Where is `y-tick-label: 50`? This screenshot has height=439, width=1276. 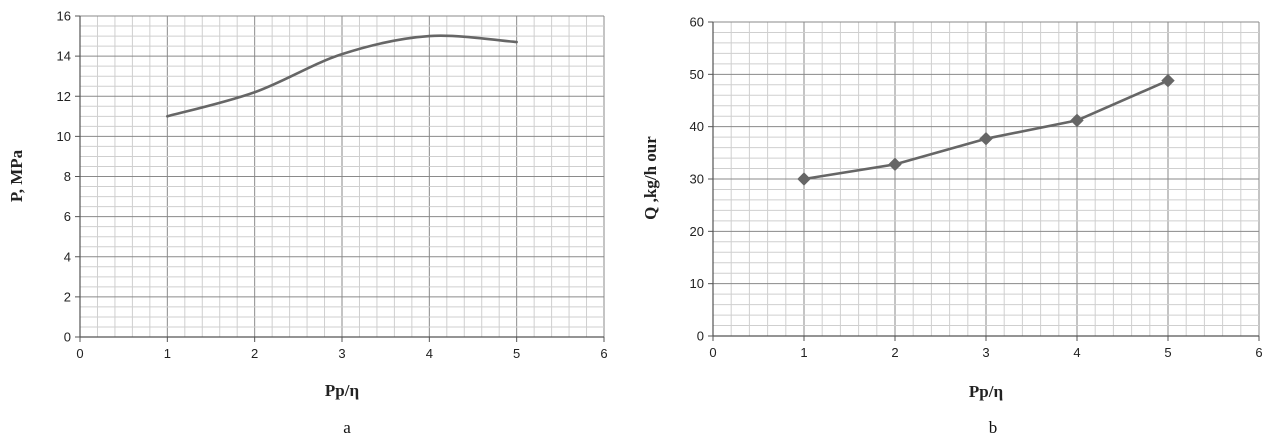
y-tick-label: 50 is located at coordinates (697, 74).